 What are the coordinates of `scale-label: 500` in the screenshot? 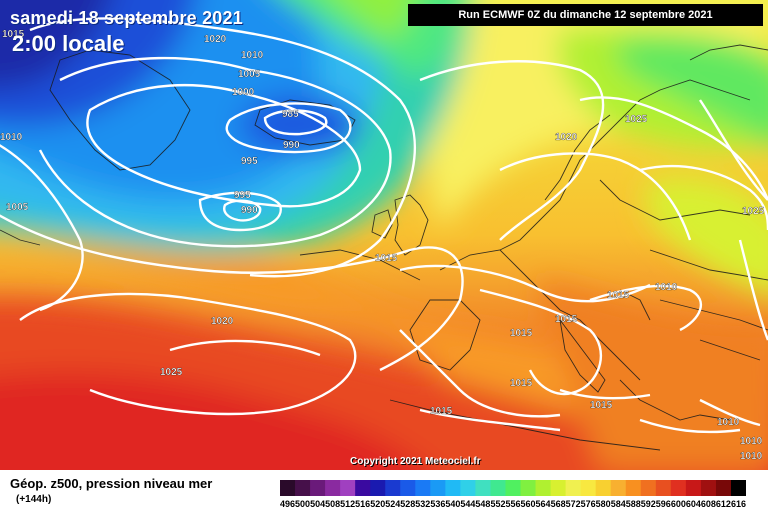 It's located at (302, 504).